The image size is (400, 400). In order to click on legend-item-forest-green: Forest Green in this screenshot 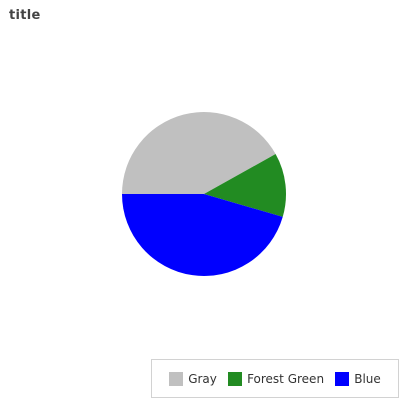, I will do `click(276, 378)`.